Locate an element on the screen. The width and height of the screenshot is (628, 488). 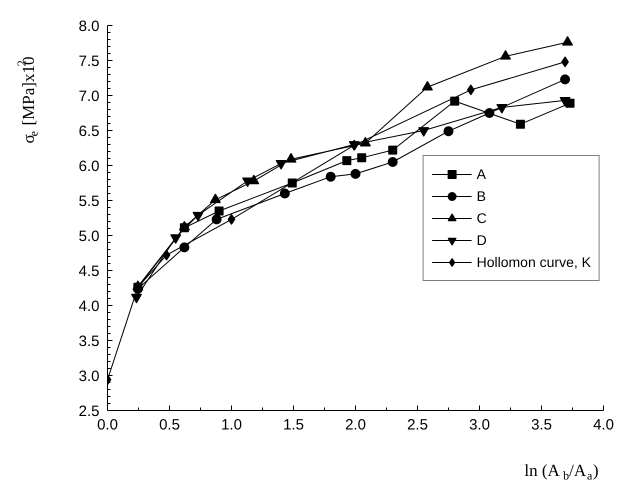
x-tick-label: 2.5 is located at coordinates (417, 425).